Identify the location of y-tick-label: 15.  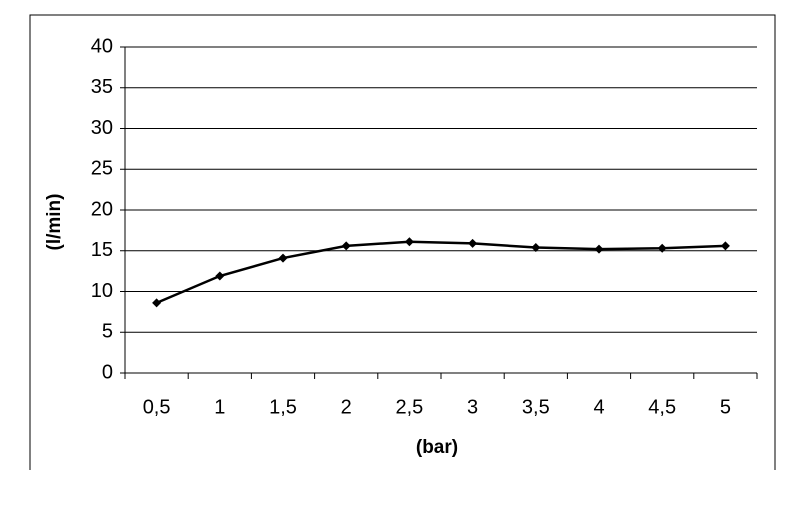
(102, 250).